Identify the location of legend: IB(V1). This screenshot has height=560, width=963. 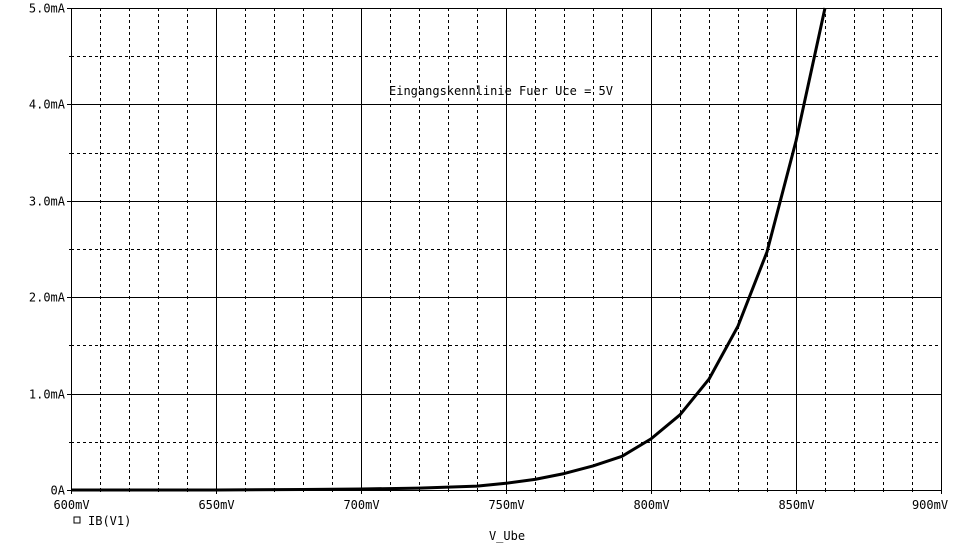
(102, 521).